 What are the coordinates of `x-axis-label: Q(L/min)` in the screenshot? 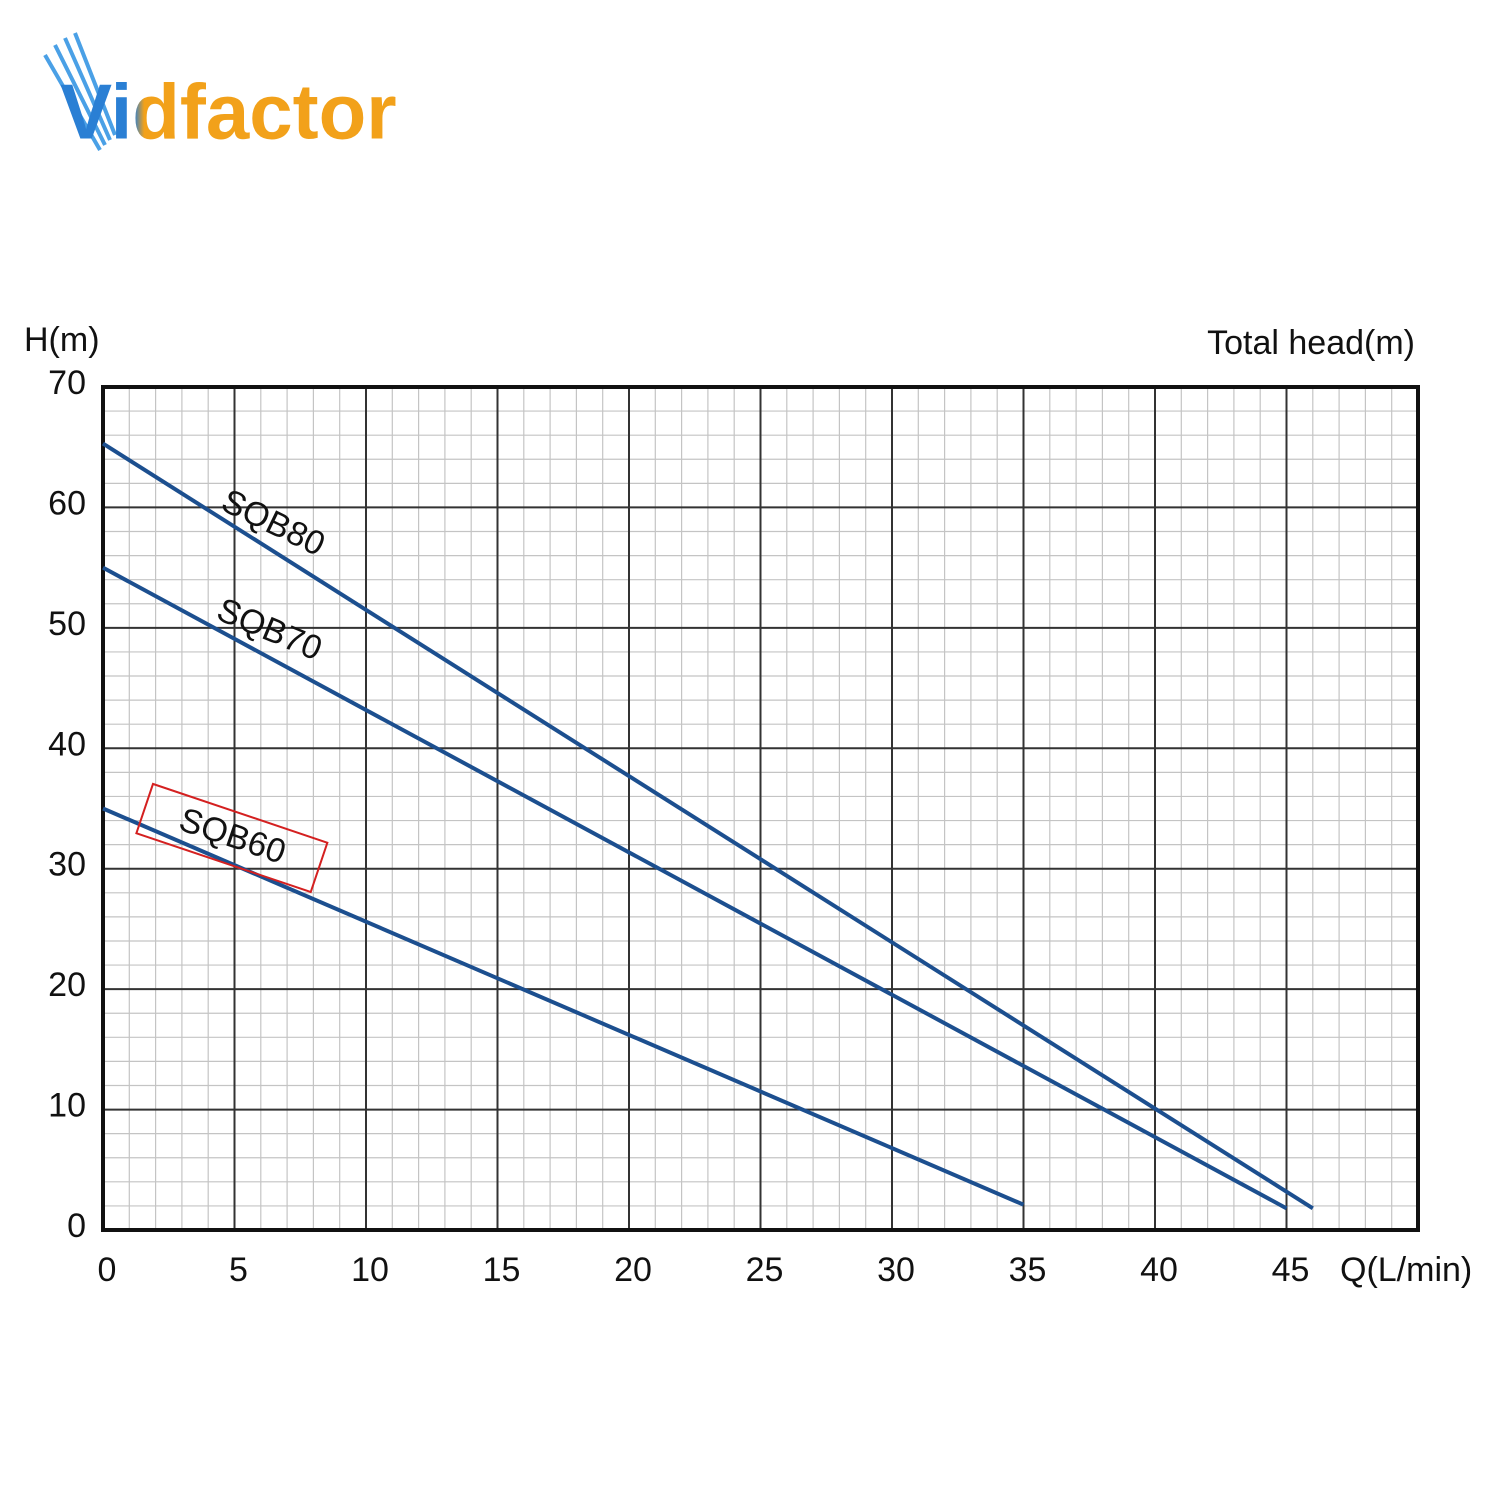 It's located at (1406, 1270).